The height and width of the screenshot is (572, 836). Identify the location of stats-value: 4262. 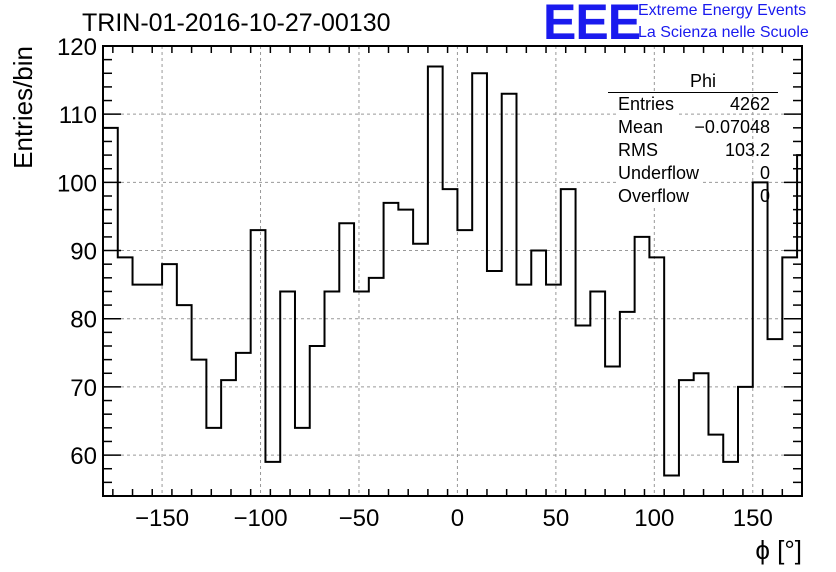
(749, 104).